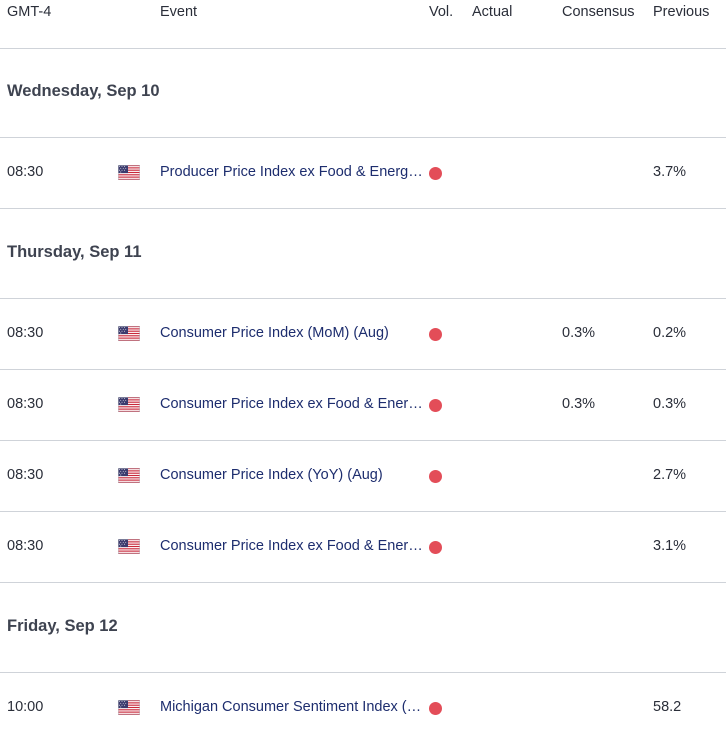  I want to click on day-group-header: Wednesday, Sep 10, so click(363, 93).